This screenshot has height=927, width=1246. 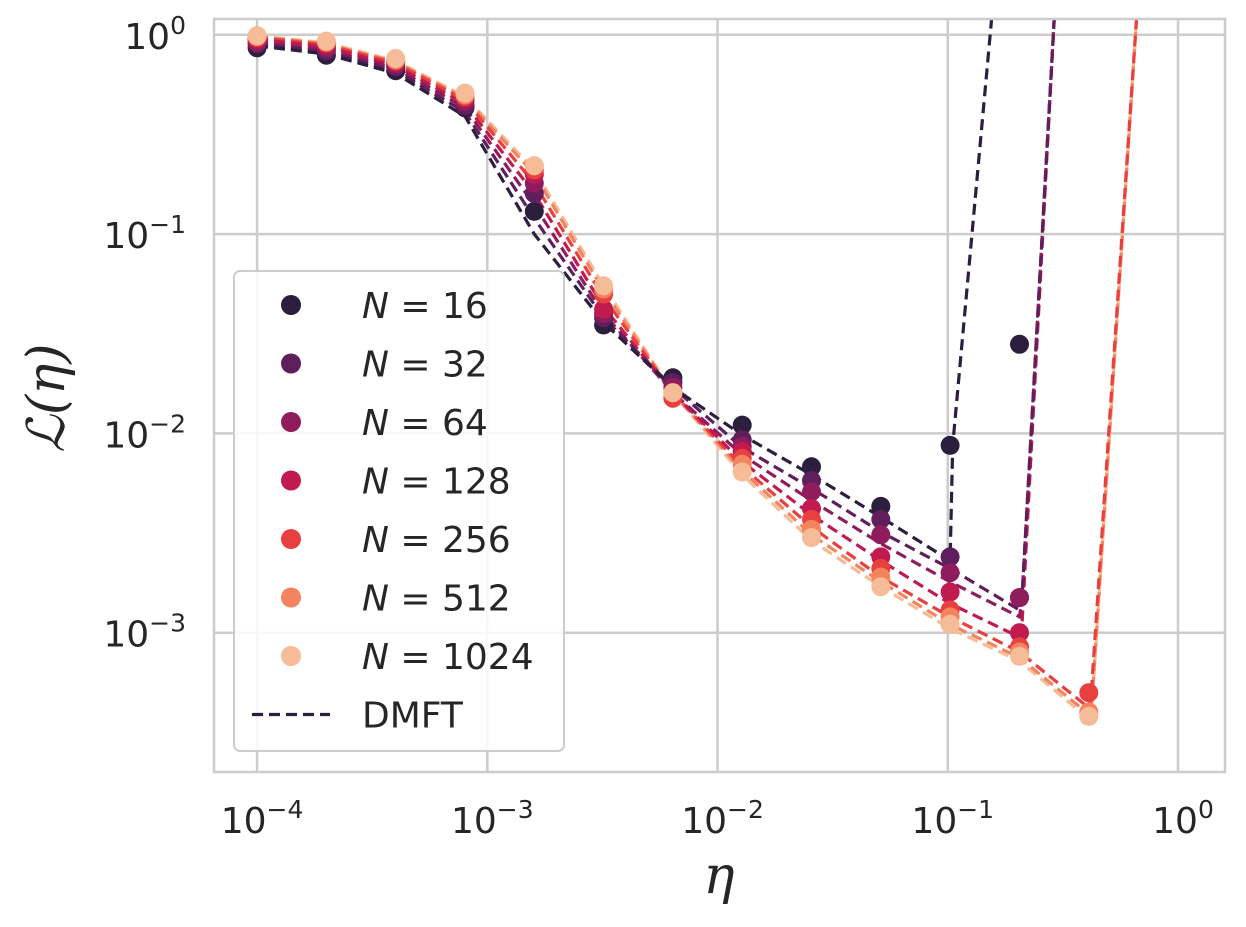 I want to click on x-tick-label: 10⁻², so click(x=722, y=818).